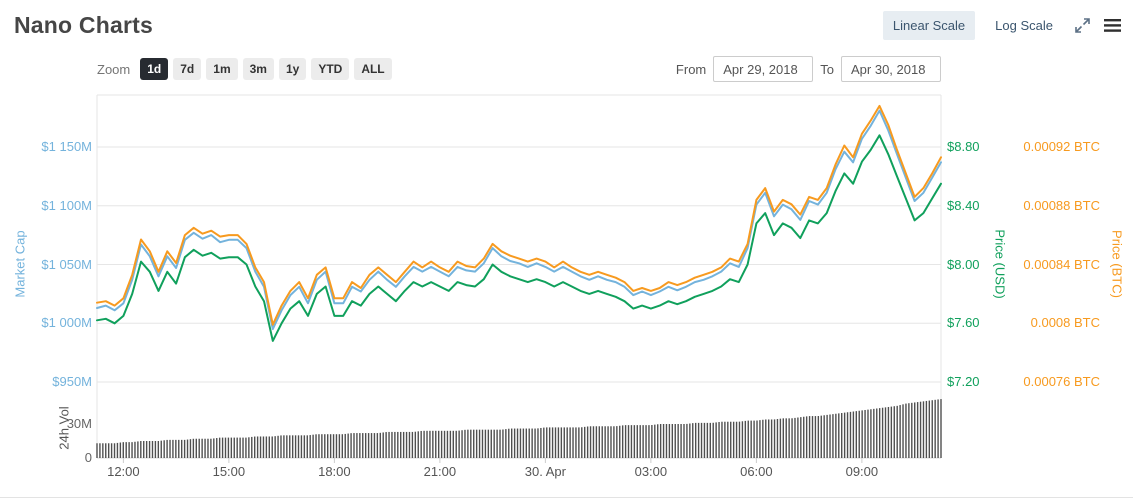 The width and height of the screenshot is (1133, 498). Describe the element at coordinates (891, 69) in the screenshot. I see `to-date-input` at that location.